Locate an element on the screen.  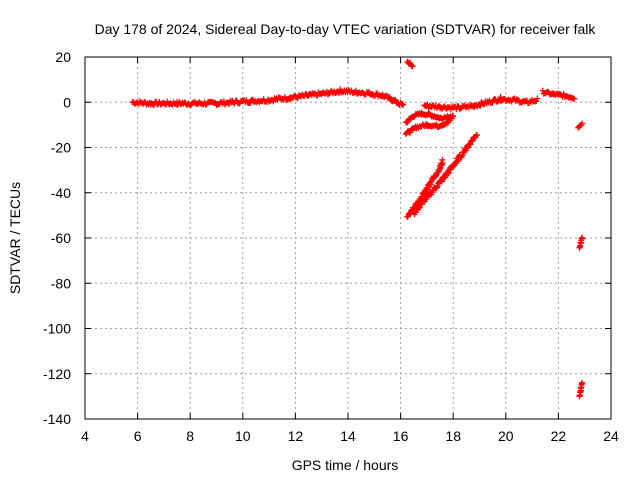
x-axis-label: GPS time / hours is located at coordinates (345, 465).